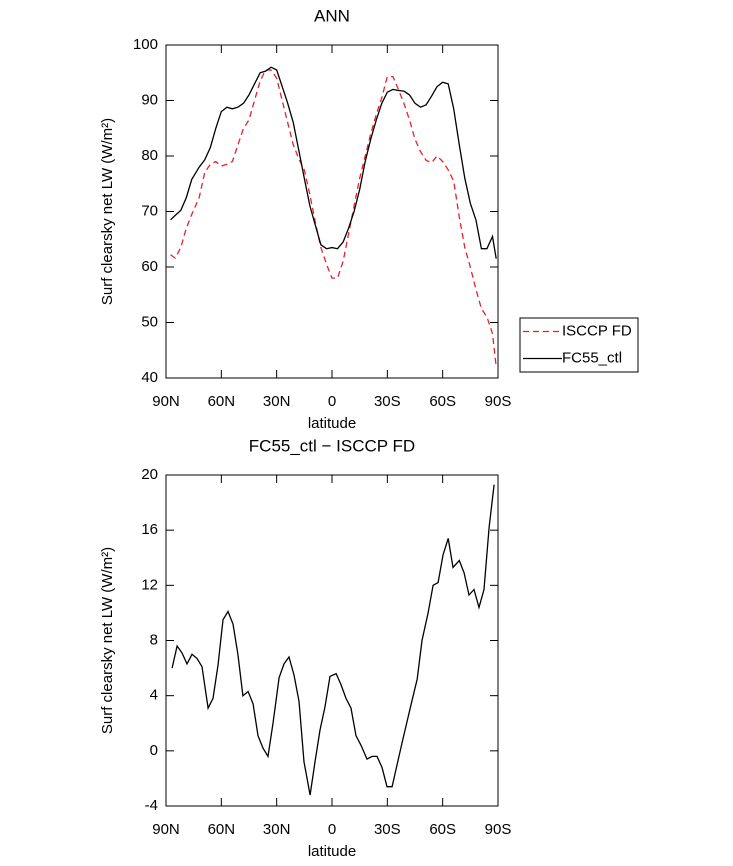 Image resolution: width=733 pixels, height=866 pixels. What do you see at coordinates (149, 529) in the screenshot?
I see `y-tick-label: 16` at bounding box center [149, 529].